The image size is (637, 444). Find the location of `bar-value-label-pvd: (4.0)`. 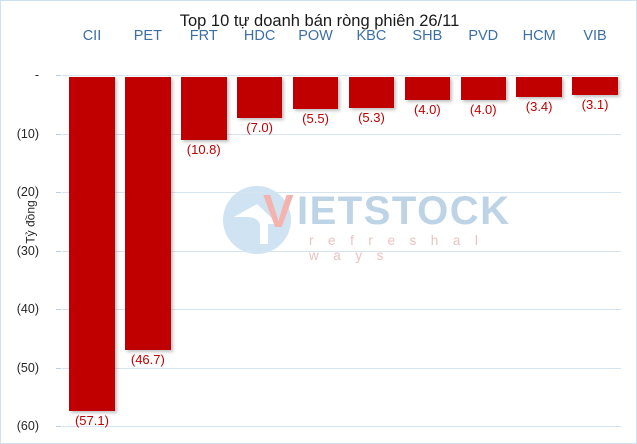

bar-value-label-pvd: (4.0) is located at coordinates (483, 110).